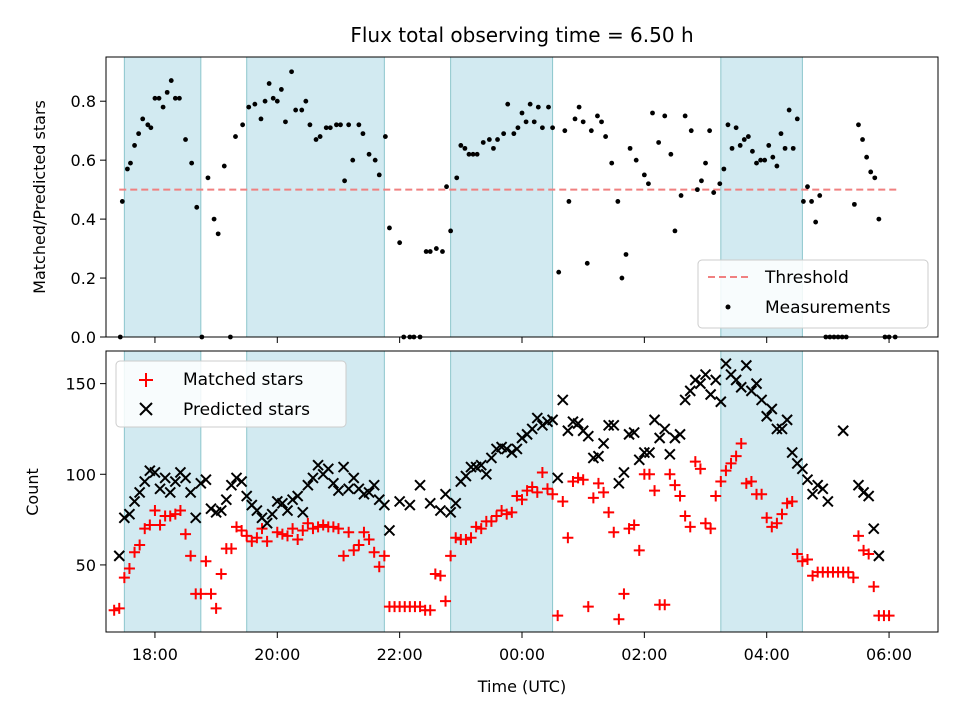 Image resolution: width=960 pixels, height=724 pixels. Describe the element at coordinates (806, 278) in the screenshot. I see `threshold-legend-label: Threshold` at that location.